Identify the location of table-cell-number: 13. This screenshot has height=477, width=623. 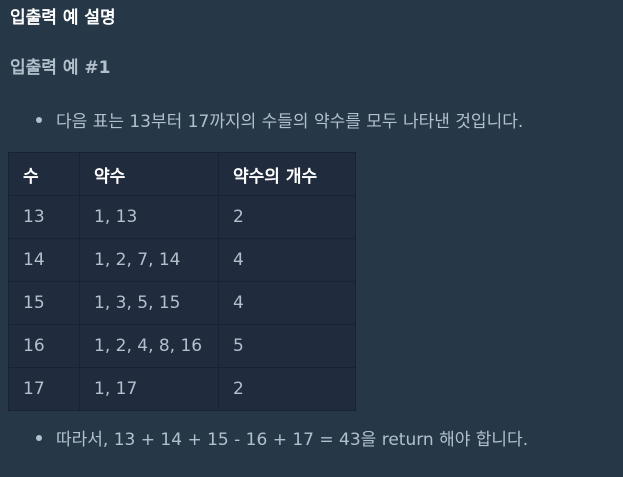
(44, 217).